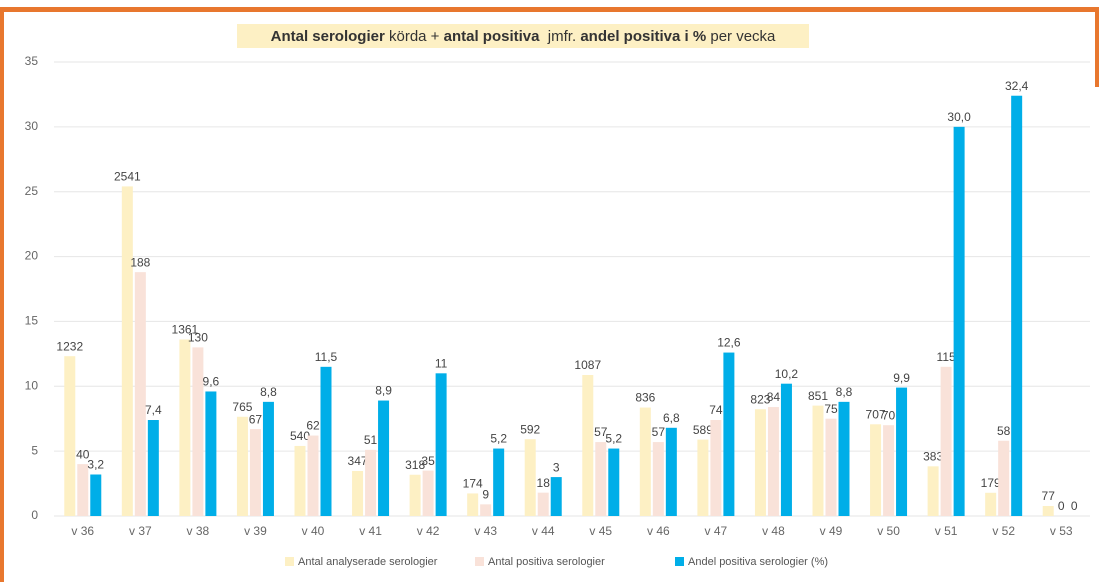 The image size is (1099, 582). I want to click on y-tick-label: 25, so click(32, 191).